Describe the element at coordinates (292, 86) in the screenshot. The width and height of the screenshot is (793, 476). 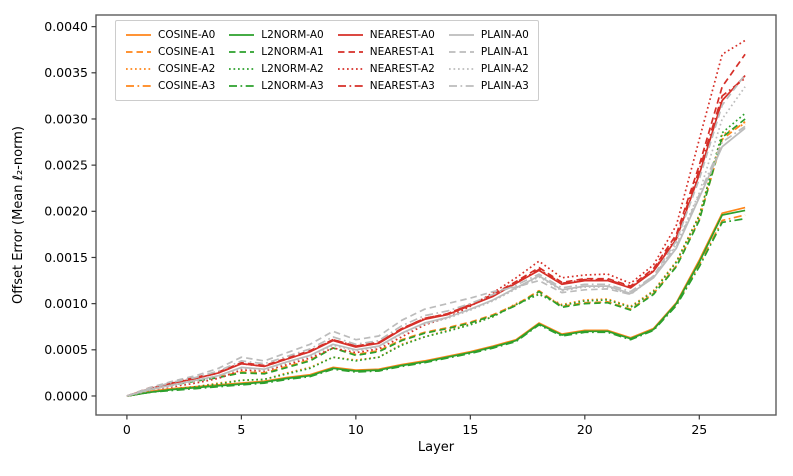
I see `legend-label: L2NORM-A3` at that location.